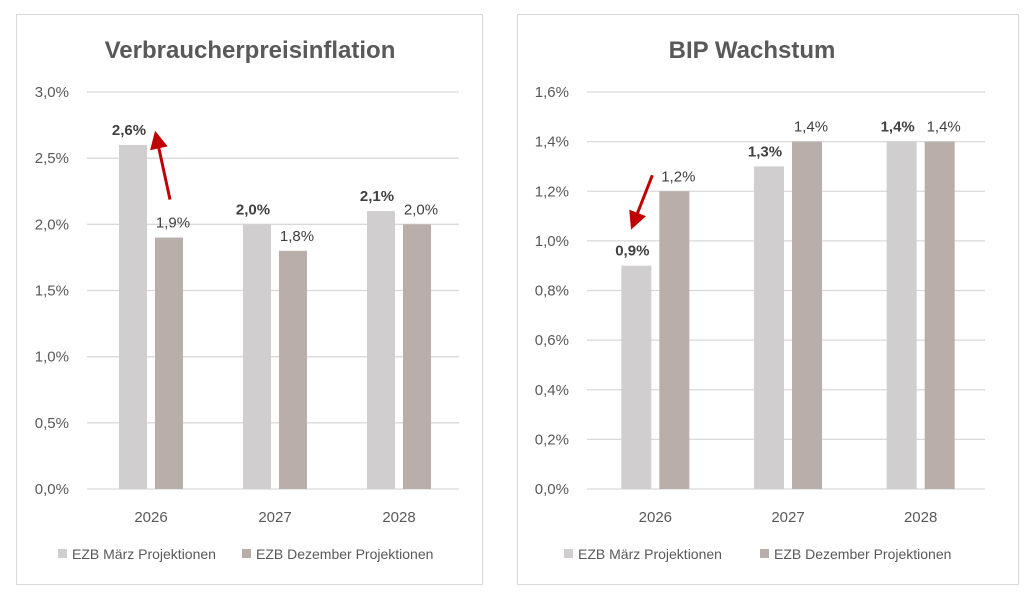  What do you see at coordinates (377, 196) in the screenshot?
I see `data-label: 2,1%` at bounding box center [377, 196].